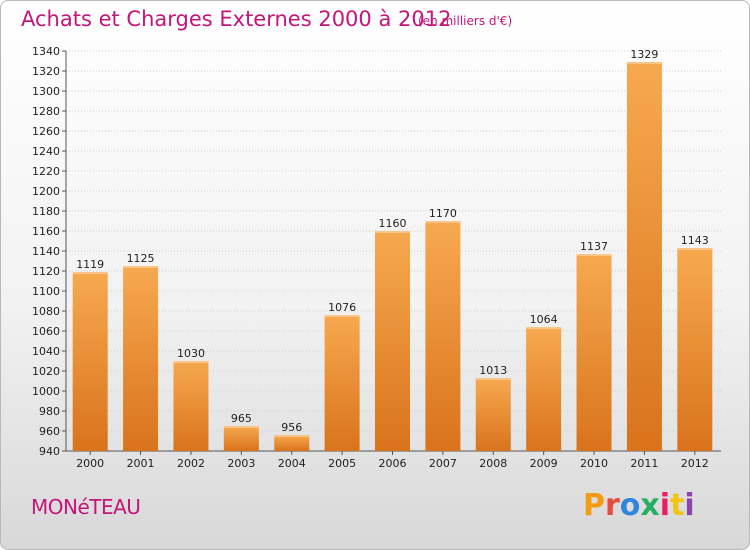  I want to click on x-tick-label: 2001, so click(141, 463).